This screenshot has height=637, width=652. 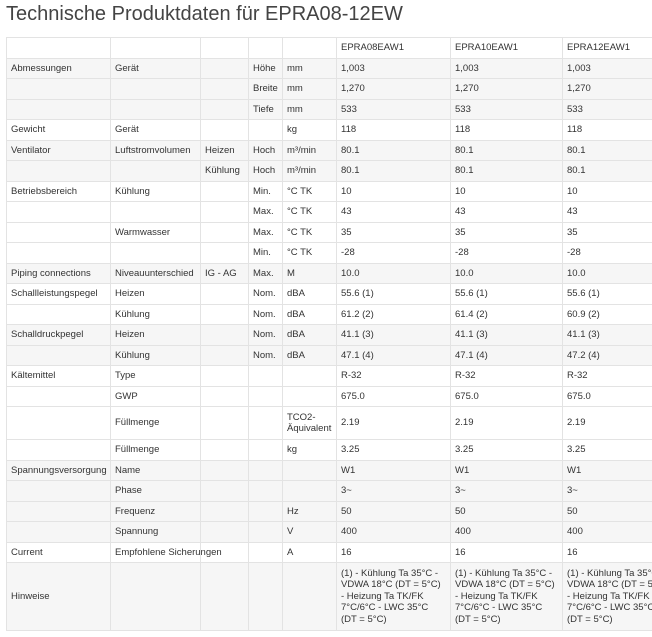 I want to click on table-cell: Hz, so click(x=309, y=511).